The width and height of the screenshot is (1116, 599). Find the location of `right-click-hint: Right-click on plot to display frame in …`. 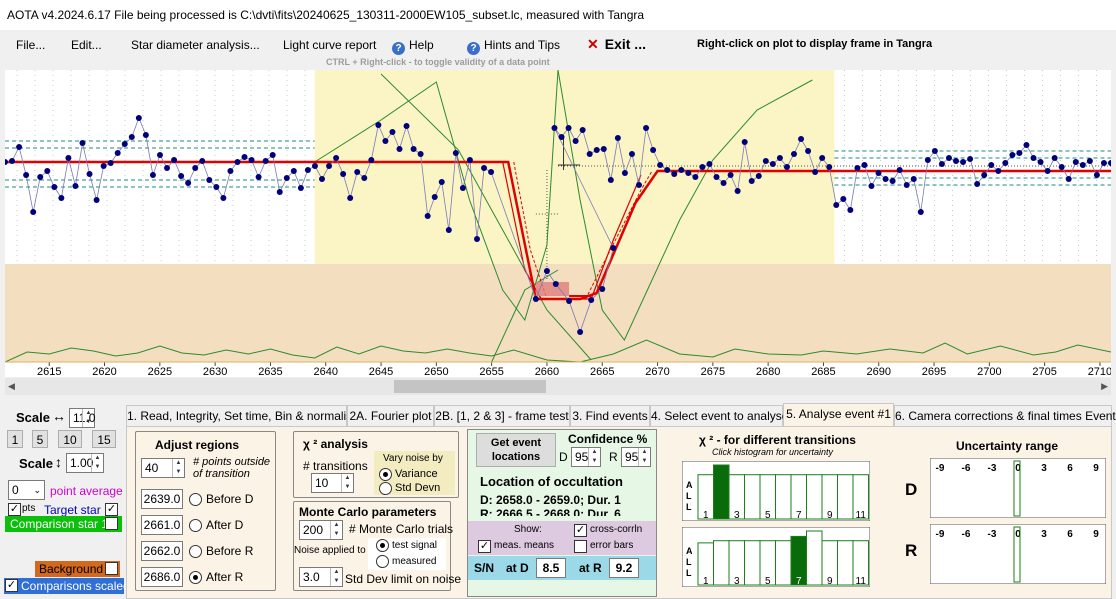

right-click-hint: Right-click on plot to display frame in … is located at coordinates (815, 44).